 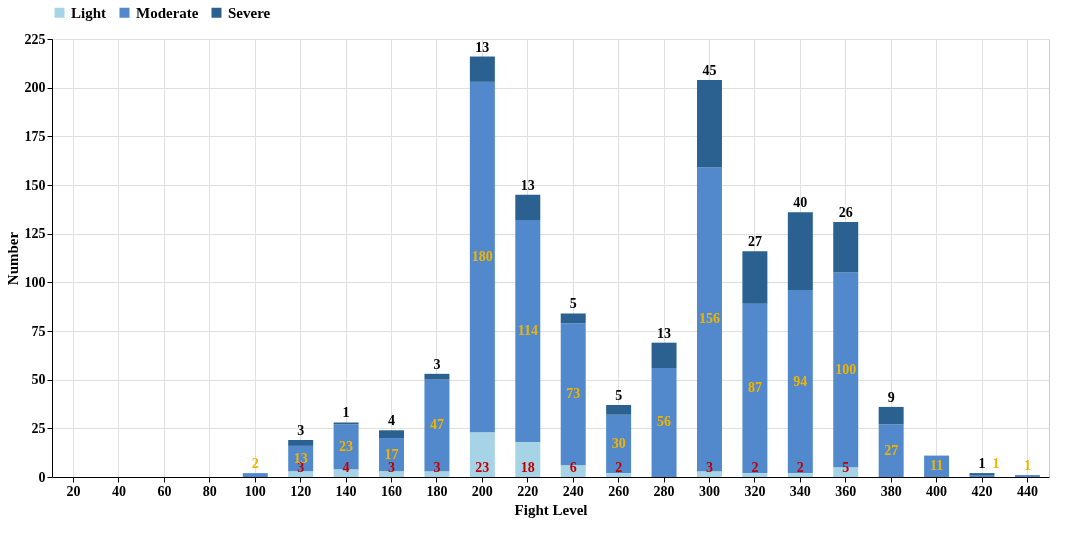 I want to click on data-label: 17, so click(x=391, y=454).